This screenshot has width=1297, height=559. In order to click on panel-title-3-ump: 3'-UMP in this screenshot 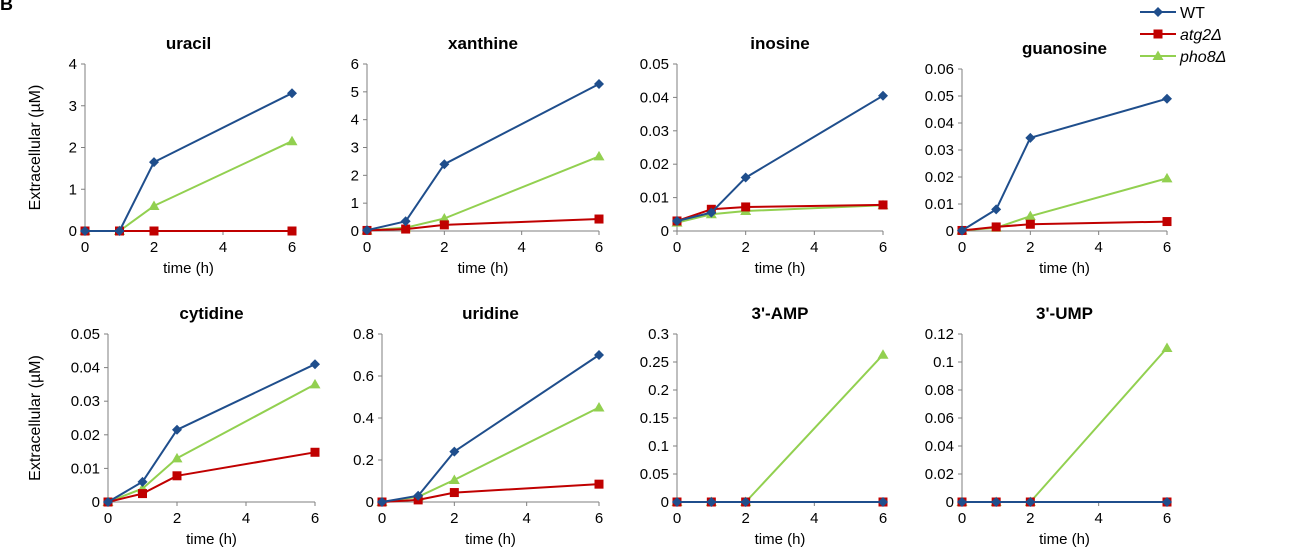, I will do `click(1064, 313)`.